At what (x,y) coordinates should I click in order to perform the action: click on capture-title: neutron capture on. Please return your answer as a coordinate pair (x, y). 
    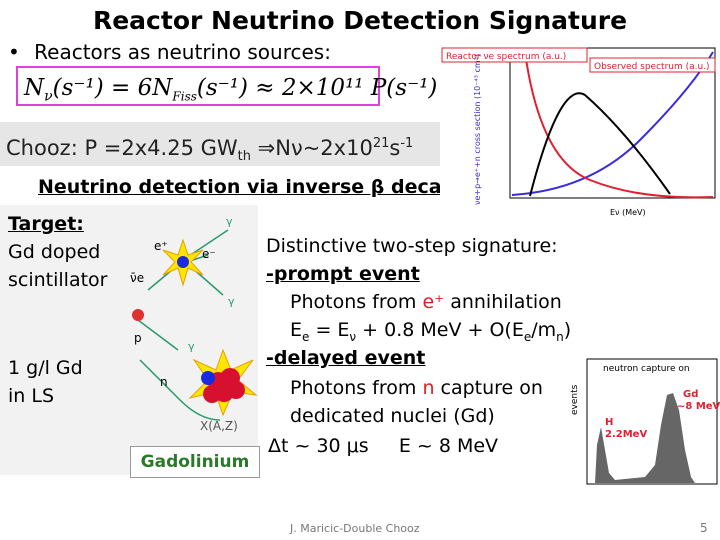
    Looking at the image, I should click on (646, 369).